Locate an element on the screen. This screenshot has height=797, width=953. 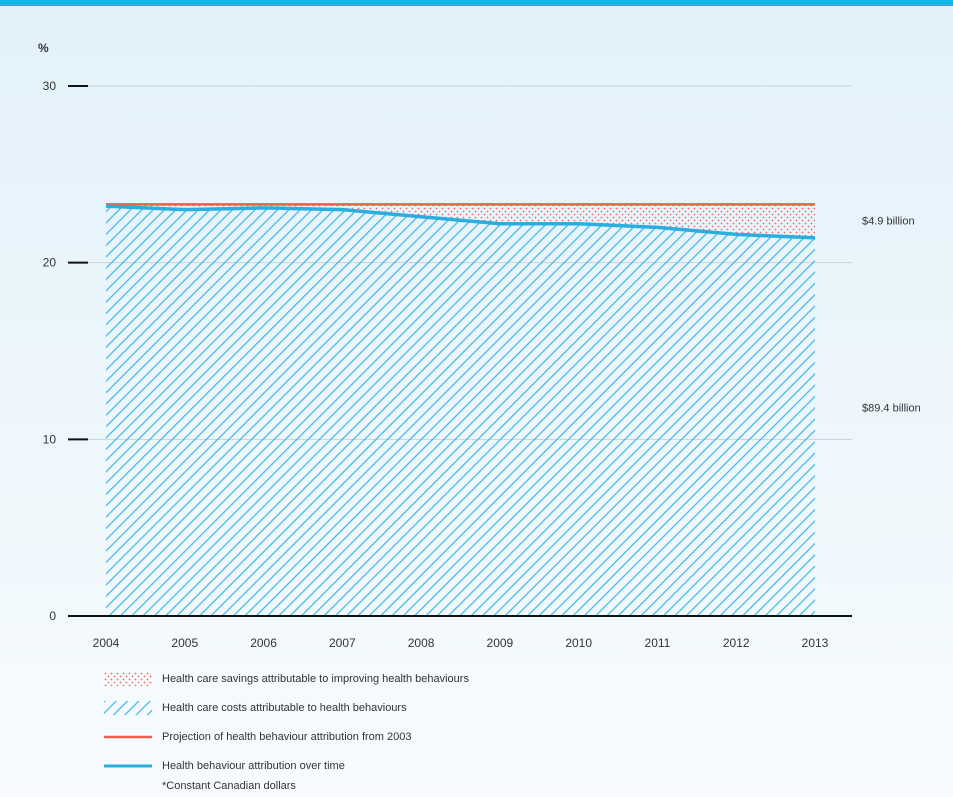
legend-item-attribution: Health behaviour attribution over time is located at coordinates (286, 765).